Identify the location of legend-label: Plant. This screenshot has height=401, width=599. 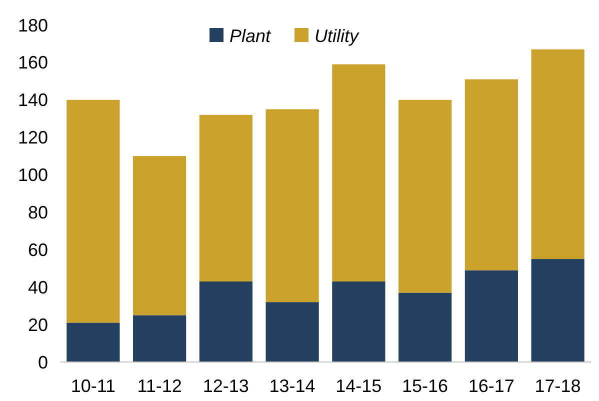
(251, 36).